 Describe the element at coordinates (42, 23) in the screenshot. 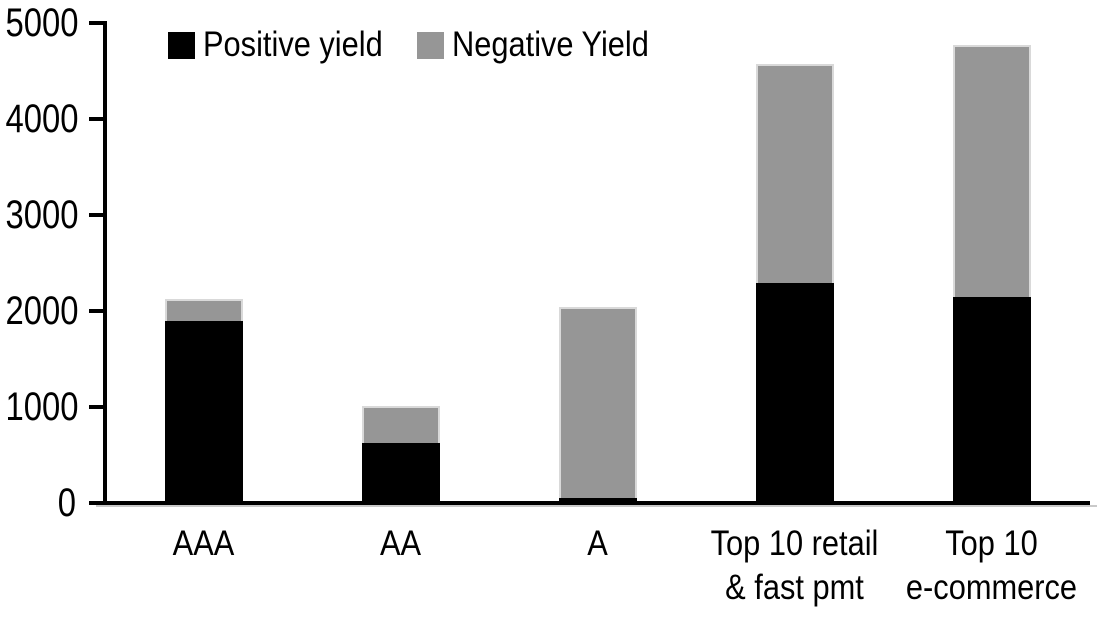

I see `y-axis-tick-label: 5000` at that location.